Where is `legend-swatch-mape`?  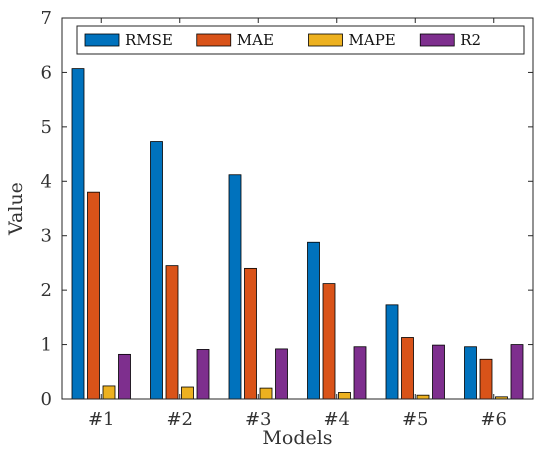
legend-swatch-mape is located at coordinates (325, 40).